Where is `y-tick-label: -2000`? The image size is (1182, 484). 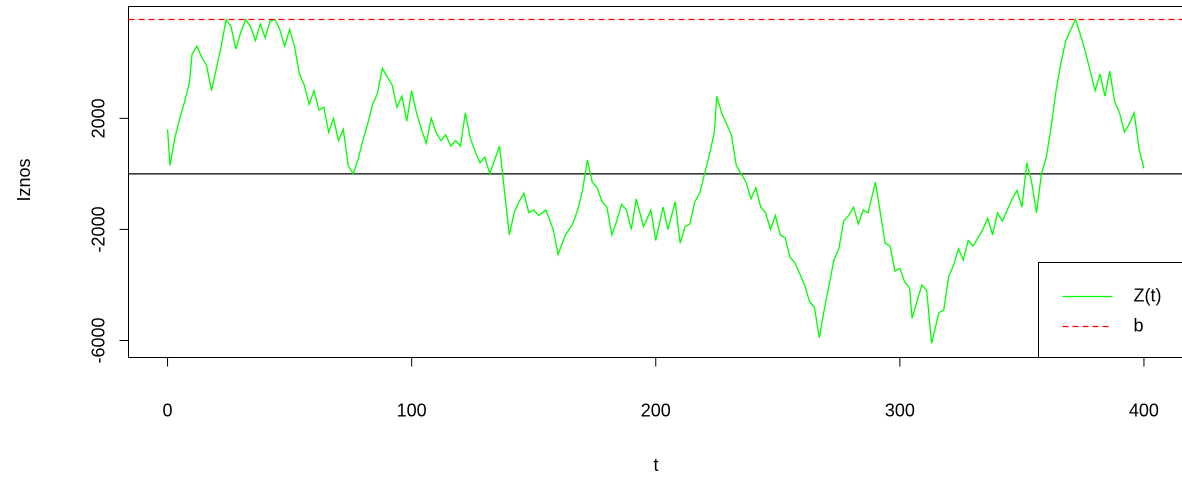
y-tick-label: -2000 is located at coordinates (99, 229).